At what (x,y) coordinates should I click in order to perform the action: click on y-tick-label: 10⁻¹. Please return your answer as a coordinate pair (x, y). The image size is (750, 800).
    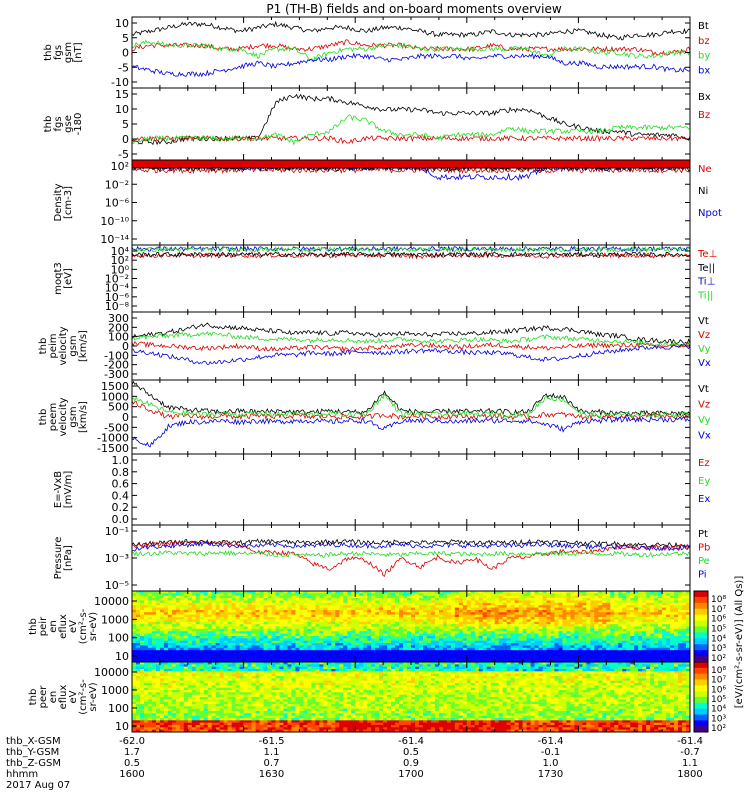
    Looking at the image, I should click on (117, 531).